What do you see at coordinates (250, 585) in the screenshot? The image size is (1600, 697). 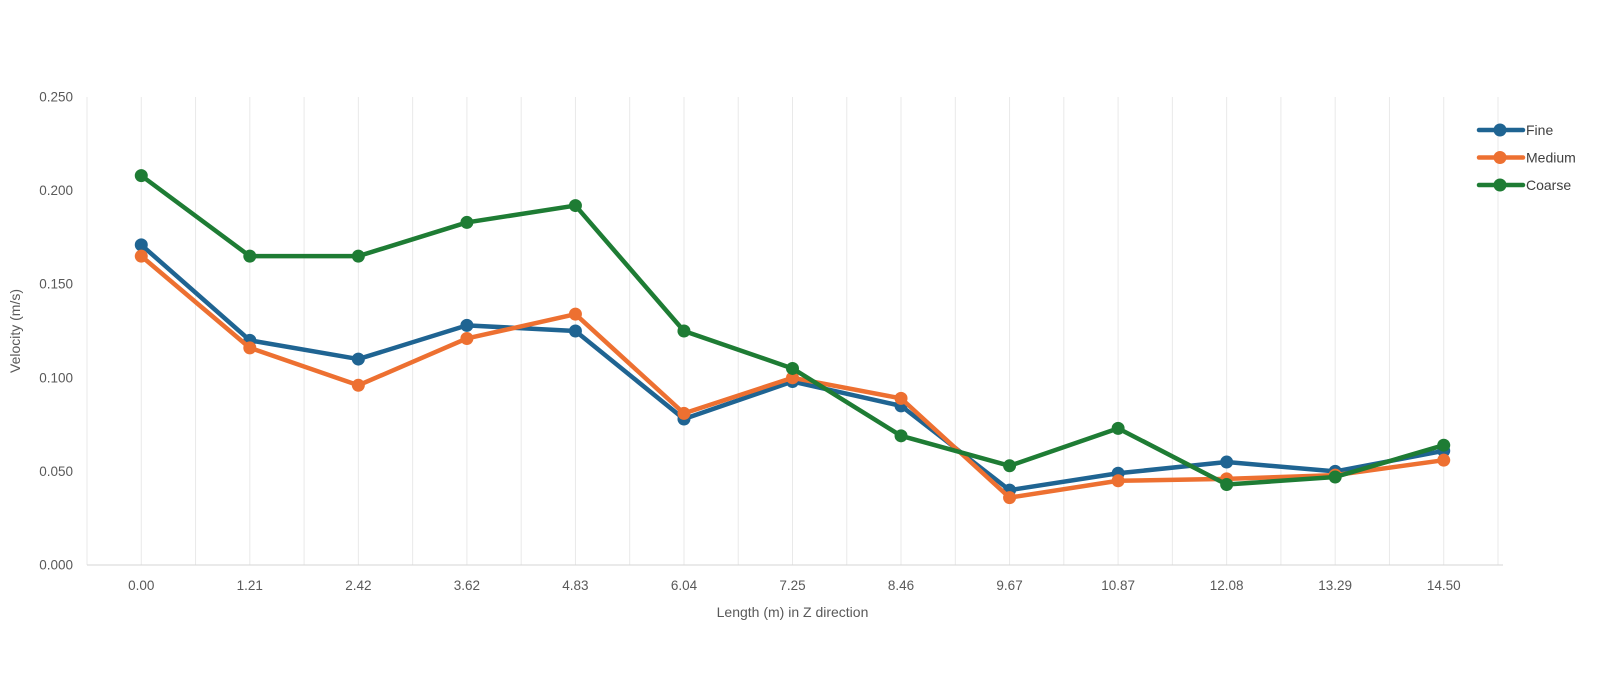 I see `x-tick-label: 1.21` at bounding box center [250, 585].